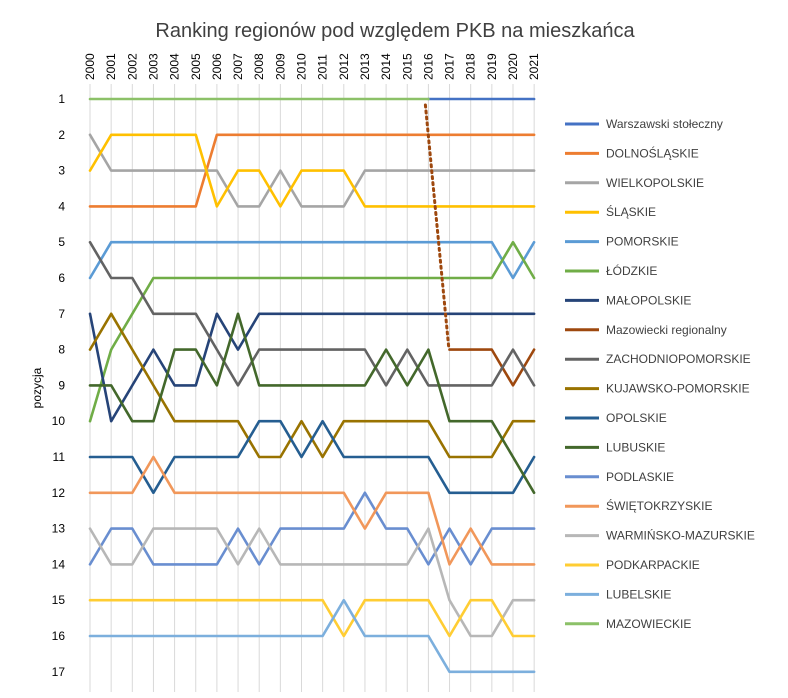 The height and width of the screenshot is (698, 788). What do you see at coordinates (217, 66) in the screenshot?
I see `x-tick-2006: 2006` at bounding box center [217, 66].